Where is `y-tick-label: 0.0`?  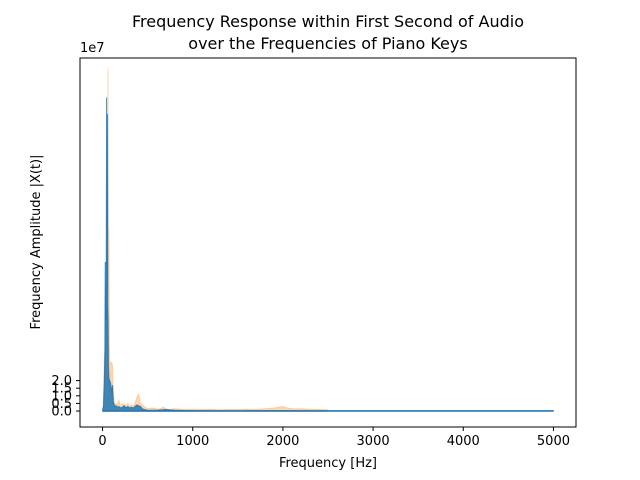
y-tick-label: 0.0 is located at coordinates (61, 412).